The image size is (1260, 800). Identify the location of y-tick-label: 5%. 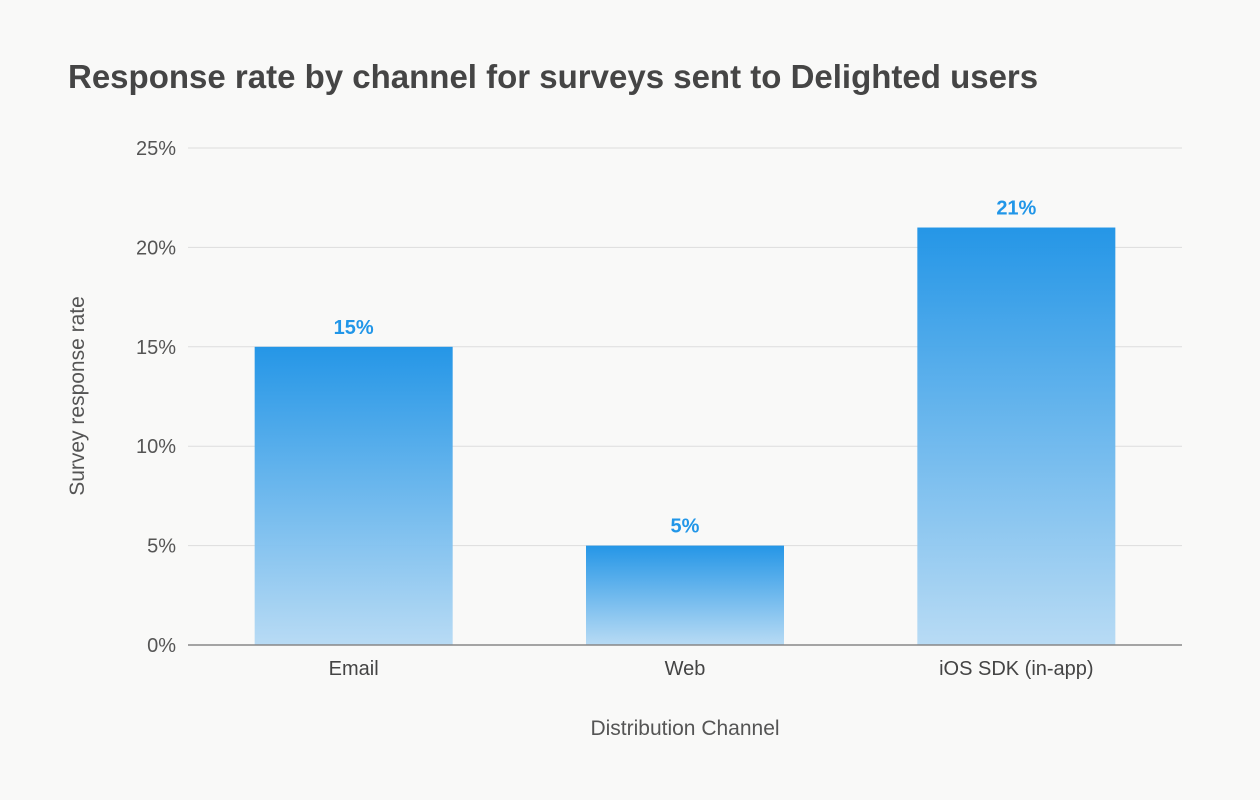
(161, 547).